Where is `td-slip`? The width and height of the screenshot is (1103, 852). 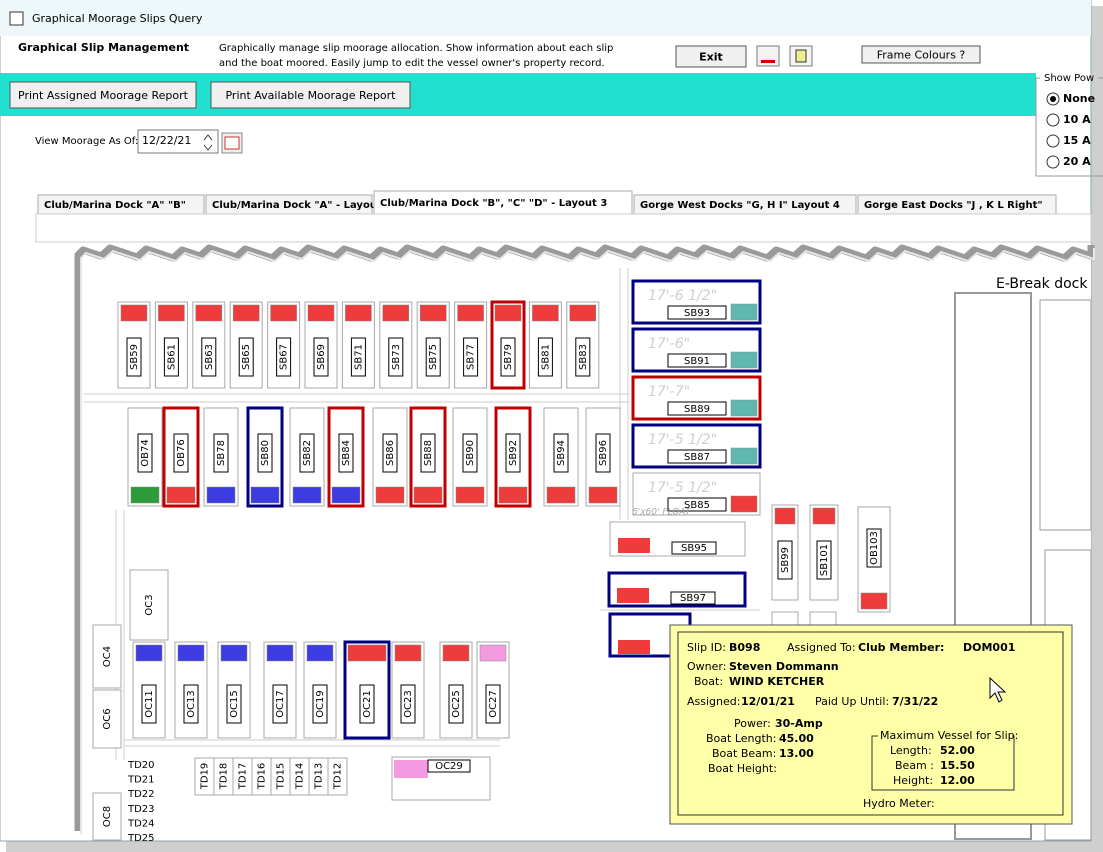 td-slip is located at coordinates (337, 776).